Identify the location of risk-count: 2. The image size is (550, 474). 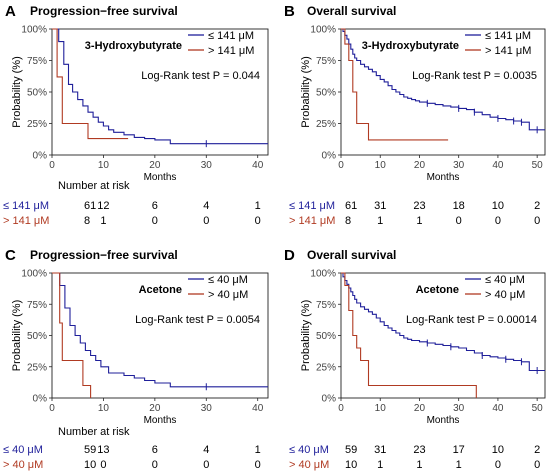
(537, 450).